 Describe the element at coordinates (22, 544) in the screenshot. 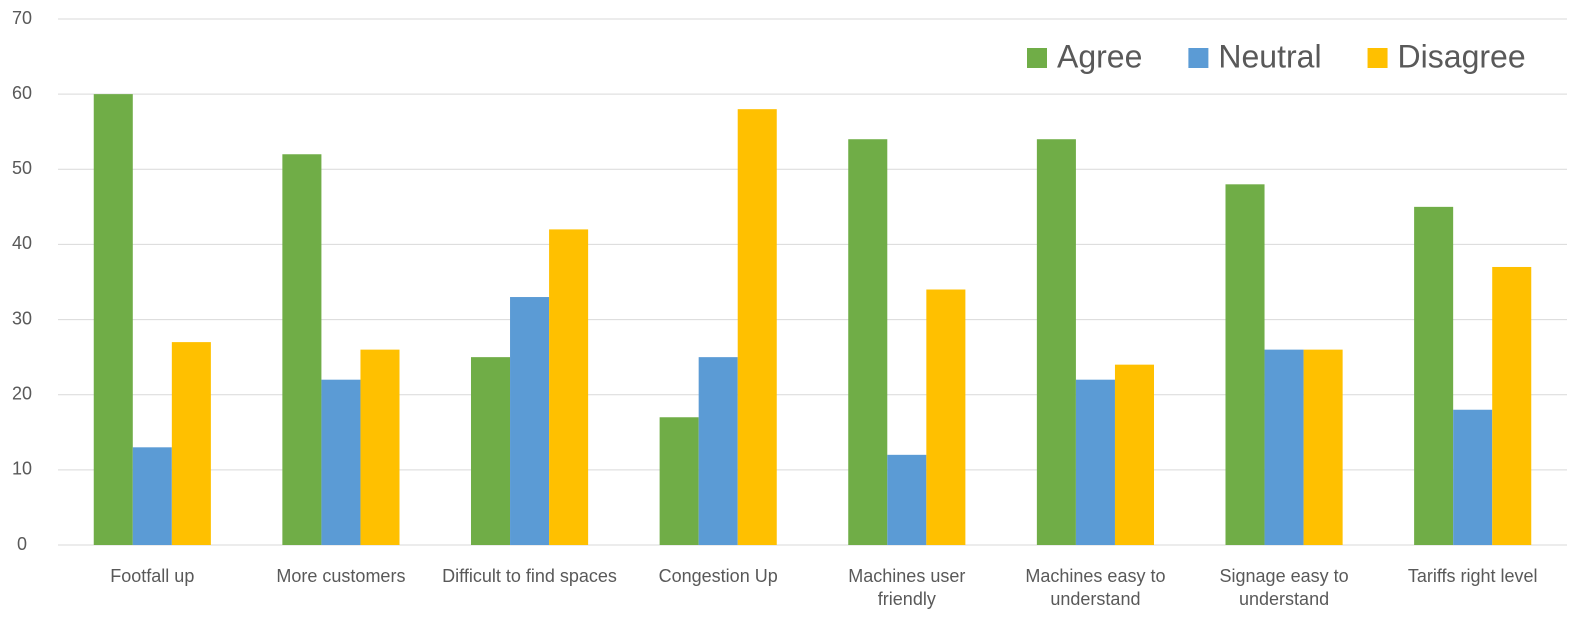

I see `y-tick-label: 0` at that location.